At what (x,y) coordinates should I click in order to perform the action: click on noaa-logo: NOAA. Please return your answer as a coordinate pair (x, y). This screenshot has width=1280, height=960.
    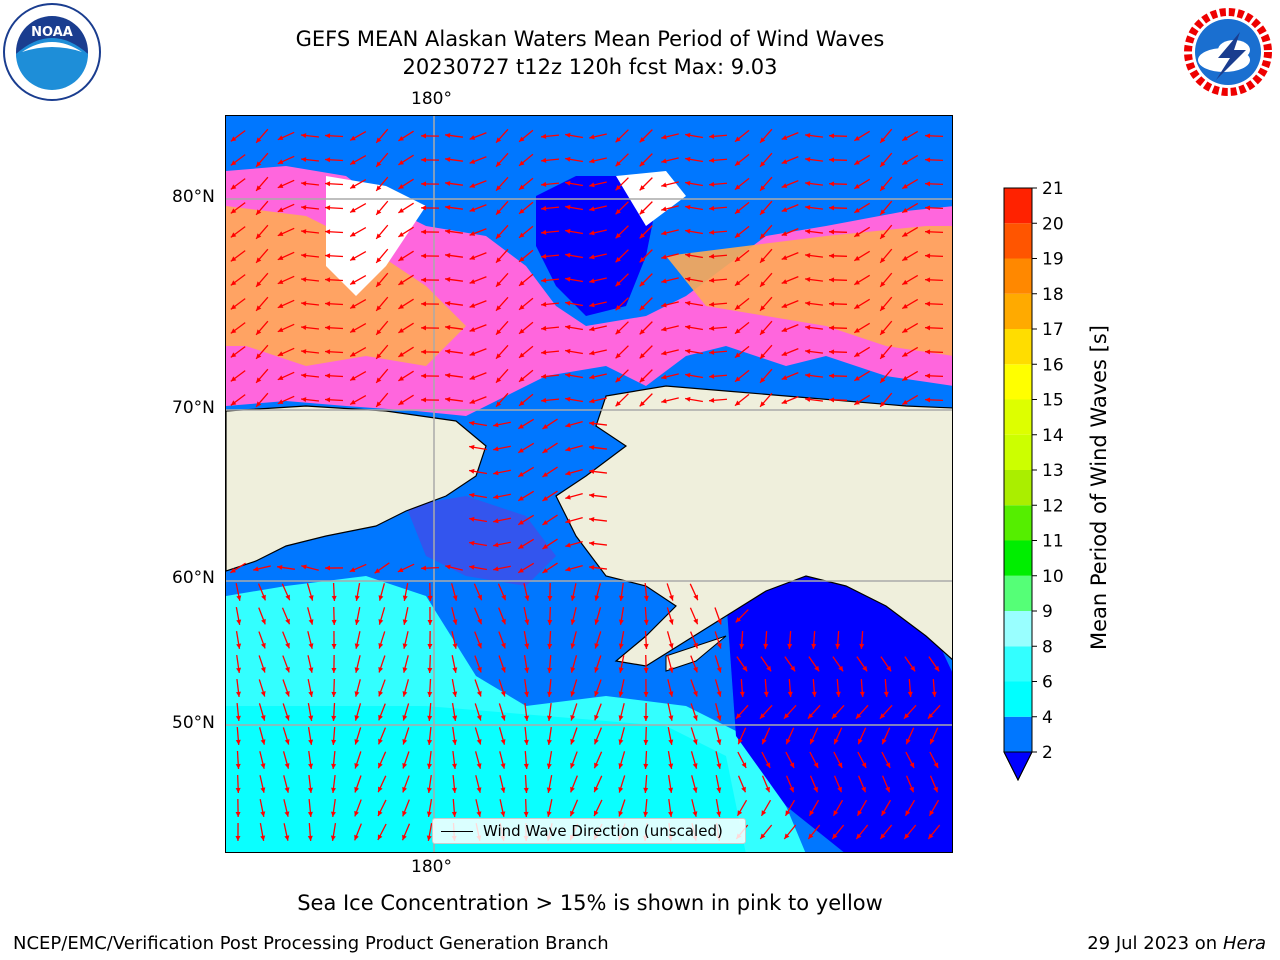
    Looking at the image, I should click on (52, 52).